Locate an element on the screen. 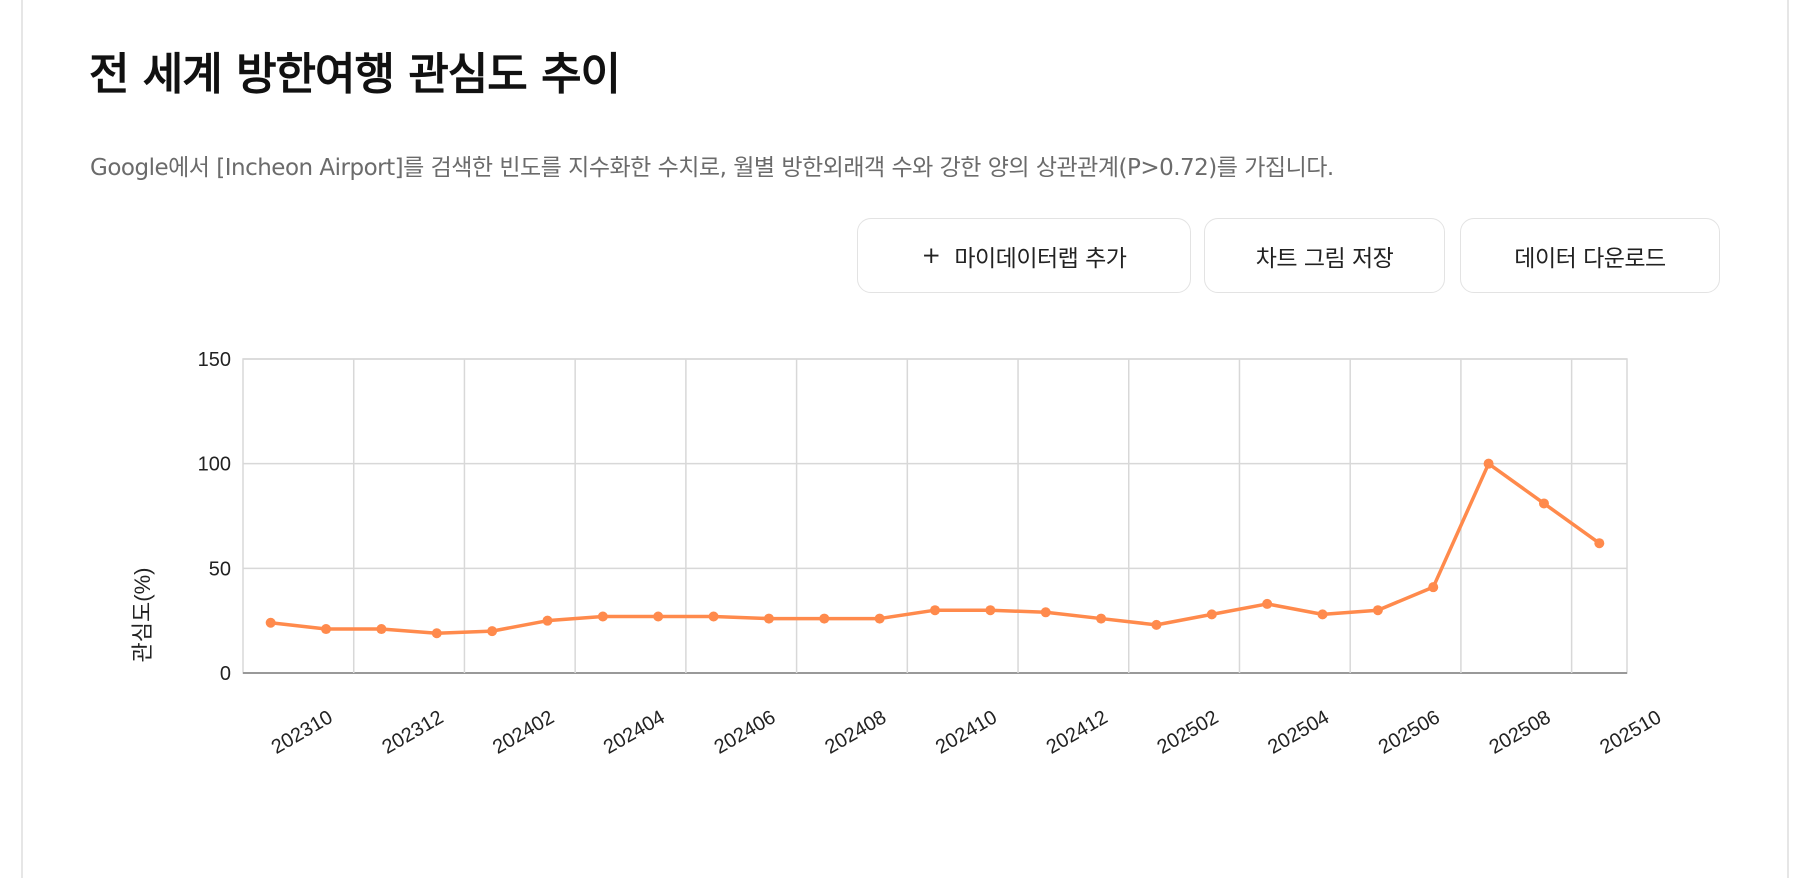 The height and width of the screenshot is (878, 1811). save-chart-image-button: 차트 그림 저장 is located at coordinates (1324, 255).